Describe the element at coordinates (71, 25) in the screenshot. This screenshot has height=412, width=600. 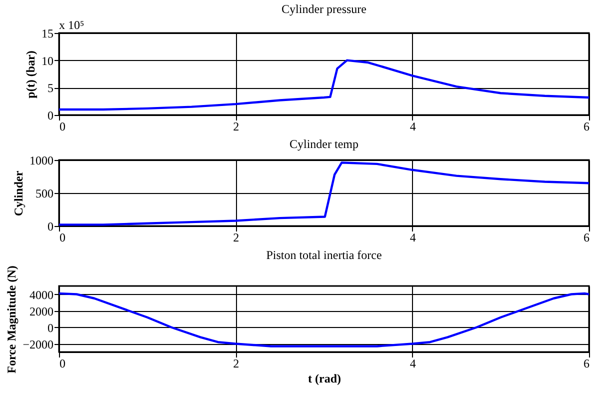
I see `text: x 10⁵` at that location.